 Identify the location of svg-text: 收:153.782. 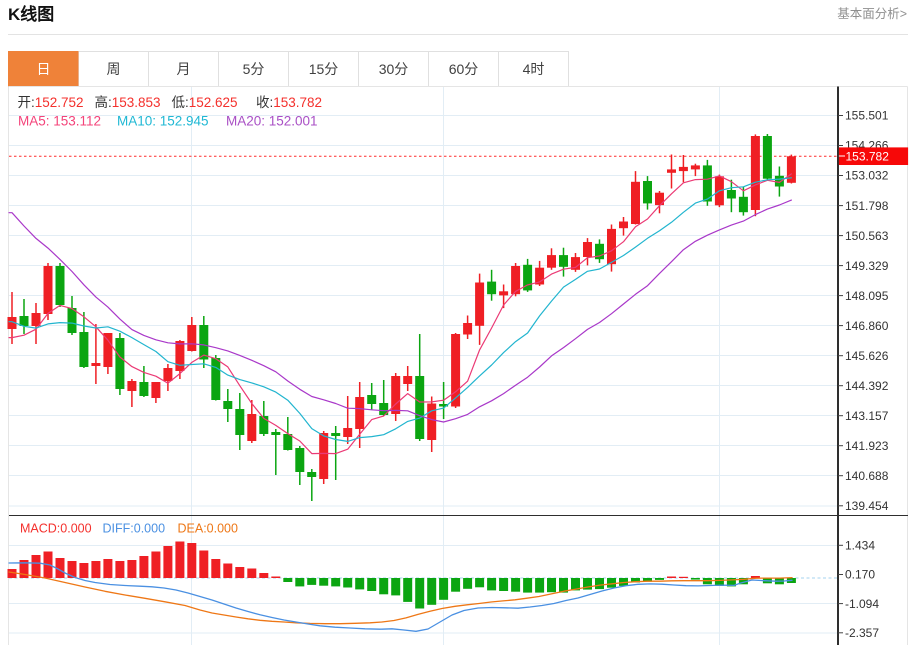
(289, 102).